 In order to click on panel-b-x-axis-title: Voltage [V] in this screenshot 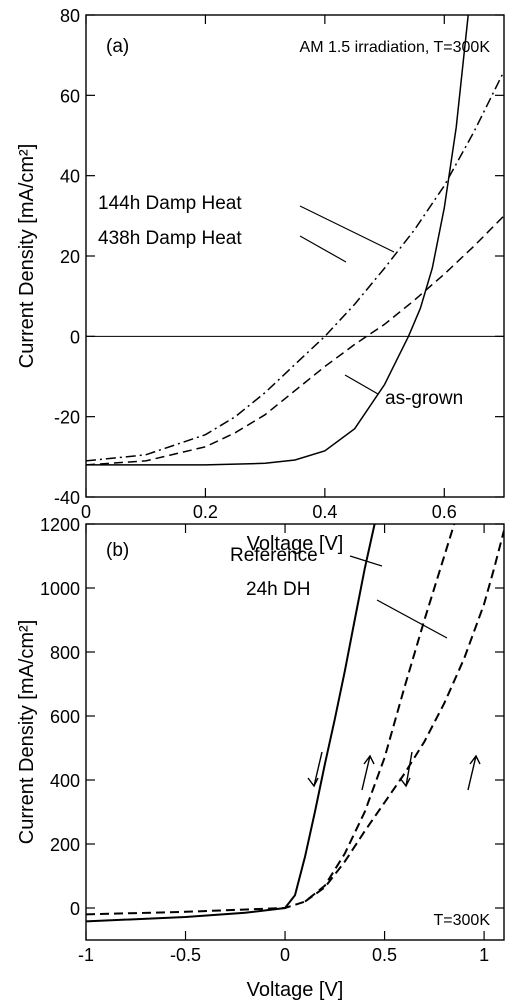, I will do `click(295, 990)`.